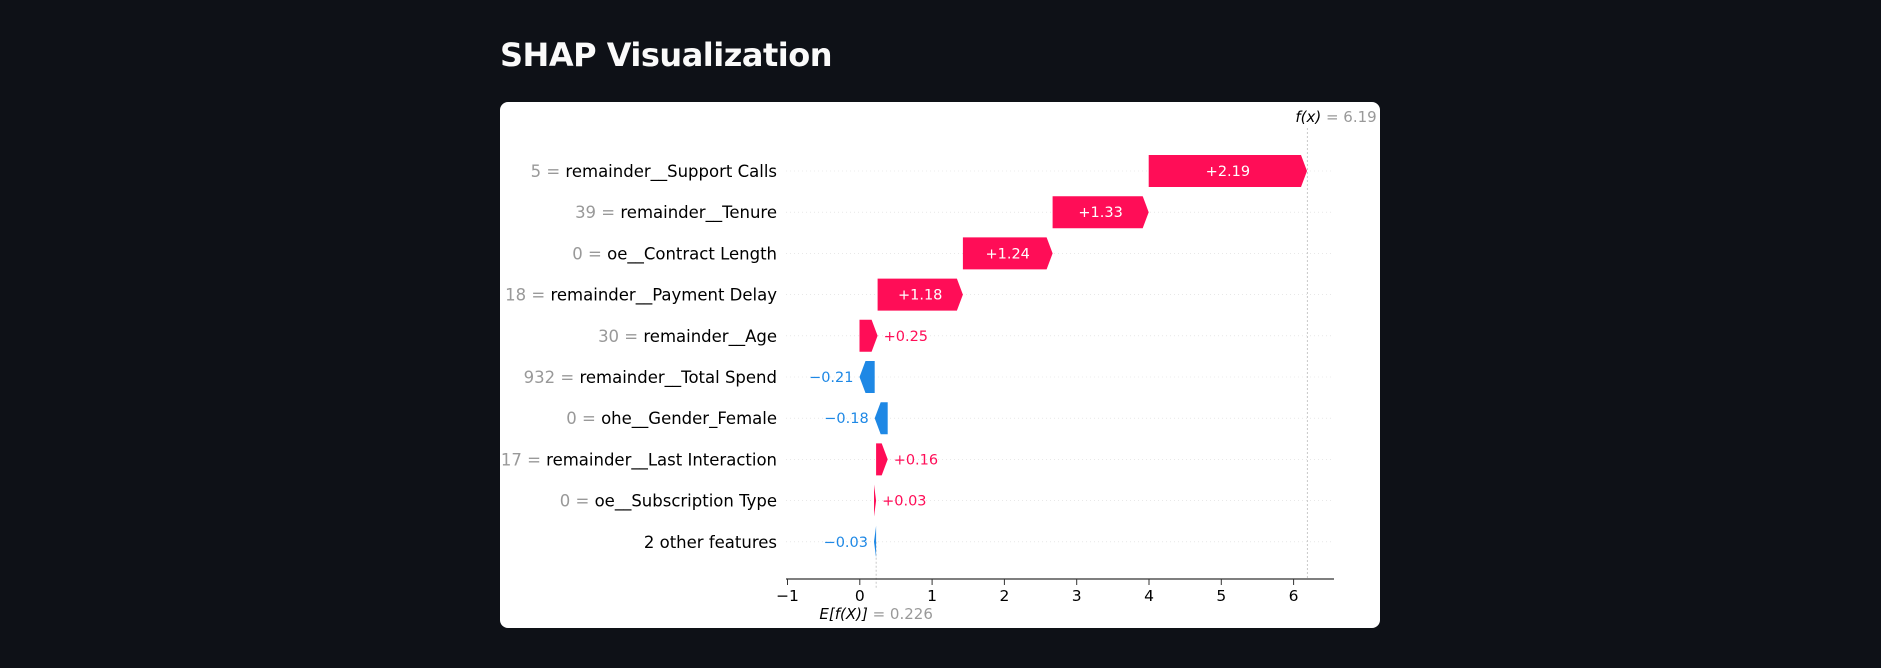 The height and width of the screenshot is (668, 1881). I want to click on shap-bar-label: −0.03, so click(846, 543).